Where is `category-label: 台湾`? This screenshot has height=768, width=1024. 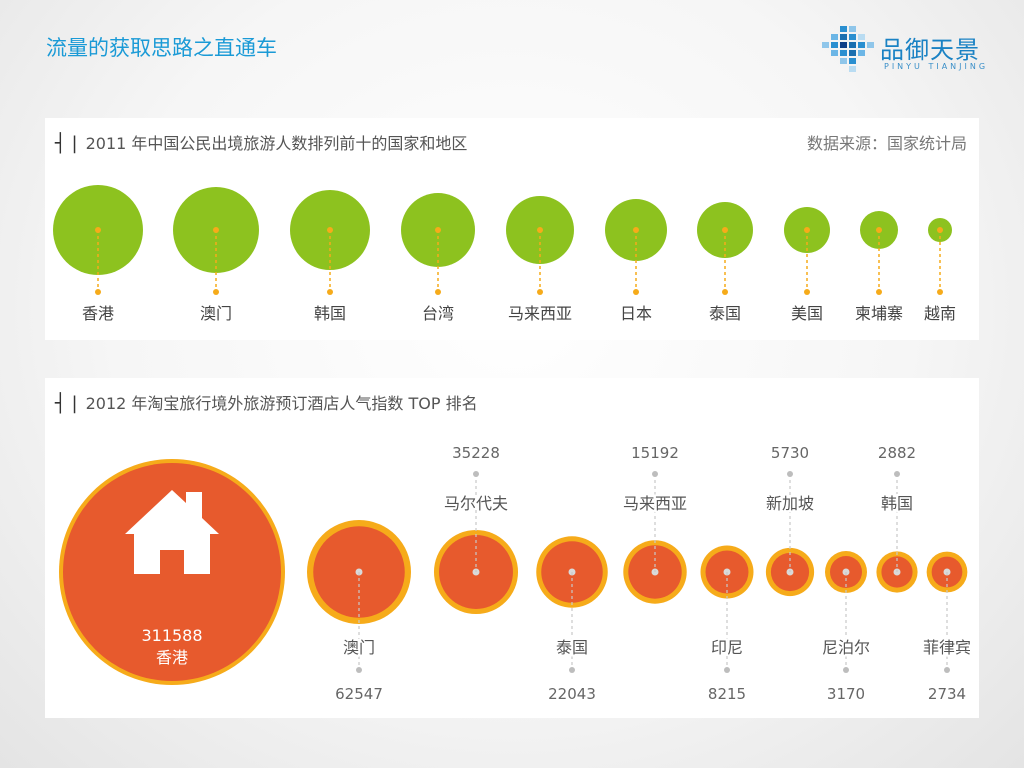 category-label: 台湾 is located at coordinates (438, 313).